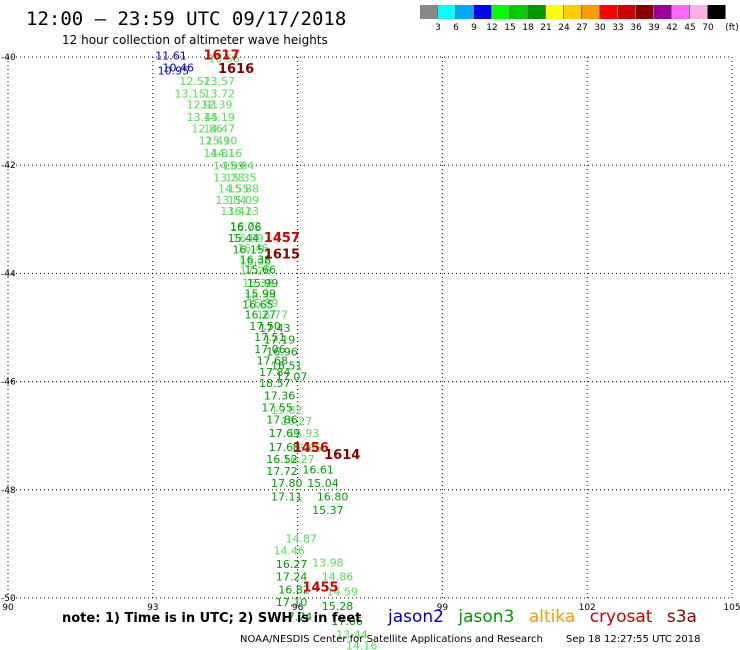  What do you see at coordinates (287, 410) in the screenshot?
I see `swh-value: 15.82` at bounding box center [287, 410].